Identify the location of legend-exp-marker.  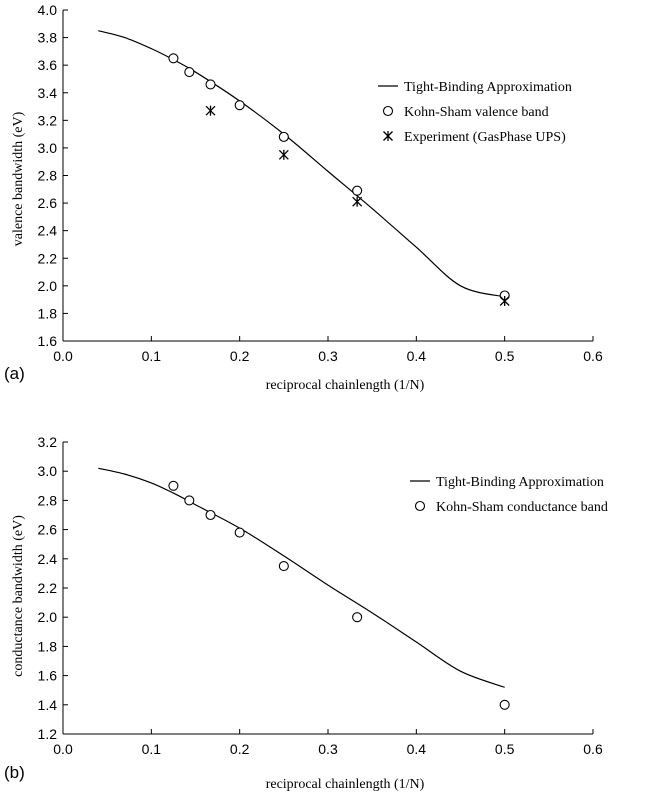
(388, 136).